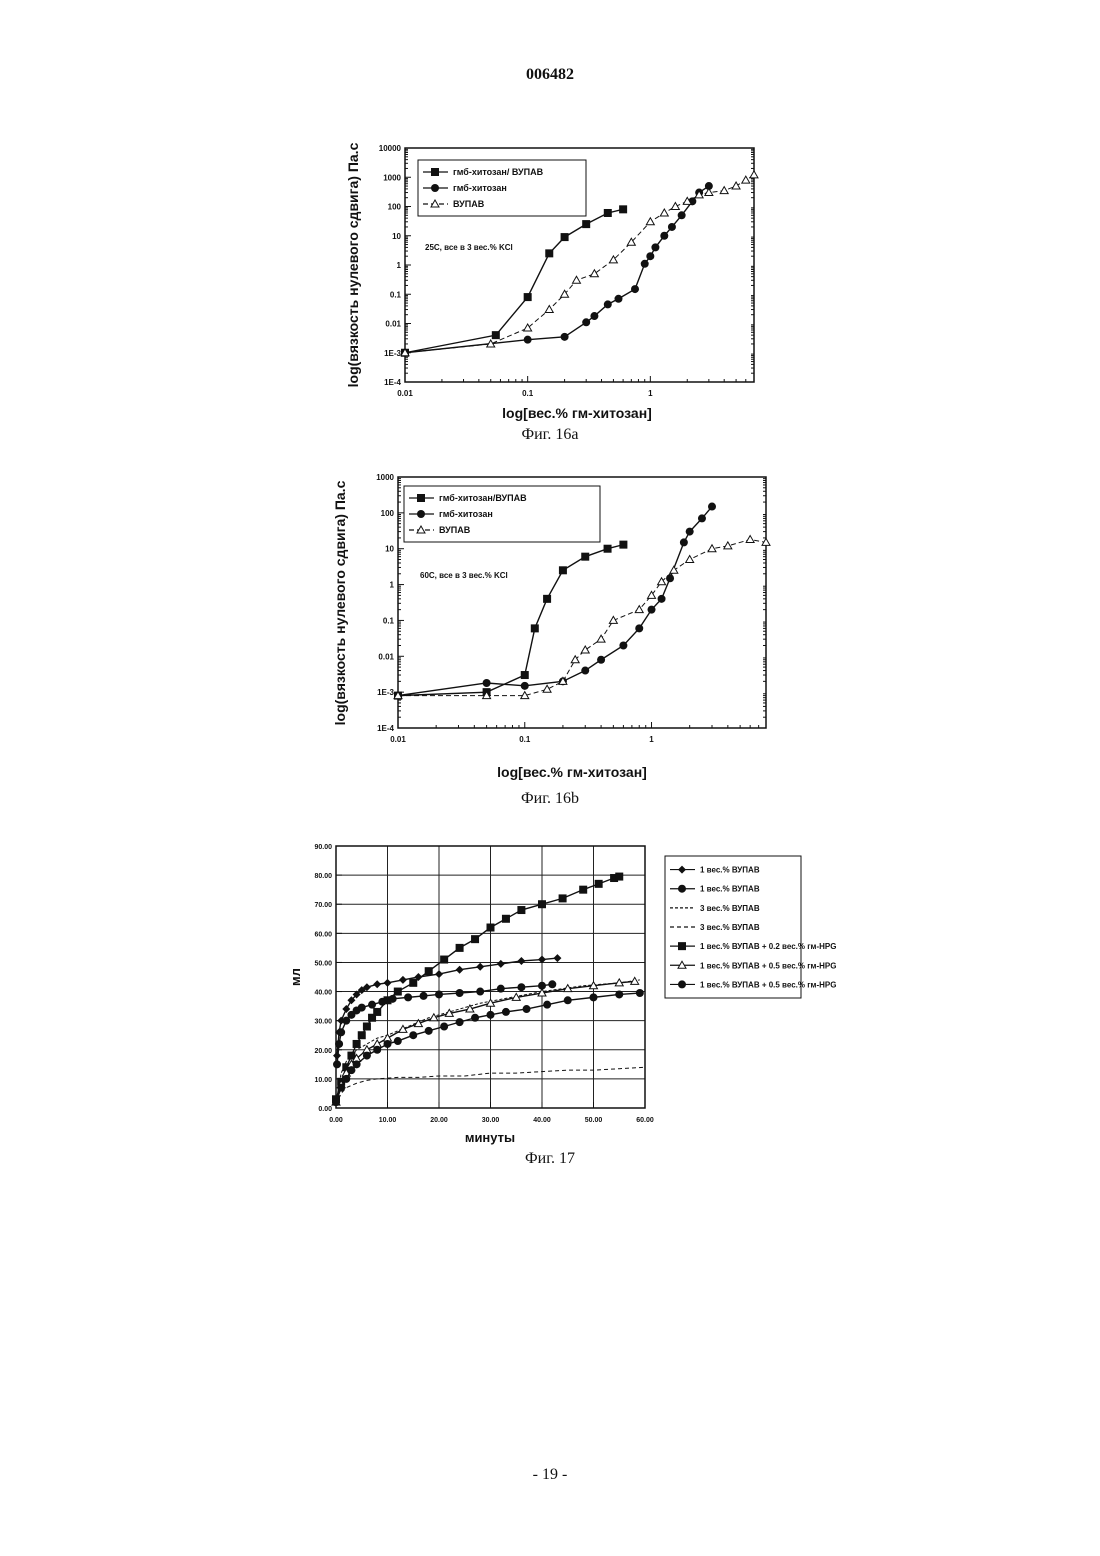 The height and width of the screenshot is (1556, 1100). I want to click on x-tick-label: 20.00, so click(439, 1120).